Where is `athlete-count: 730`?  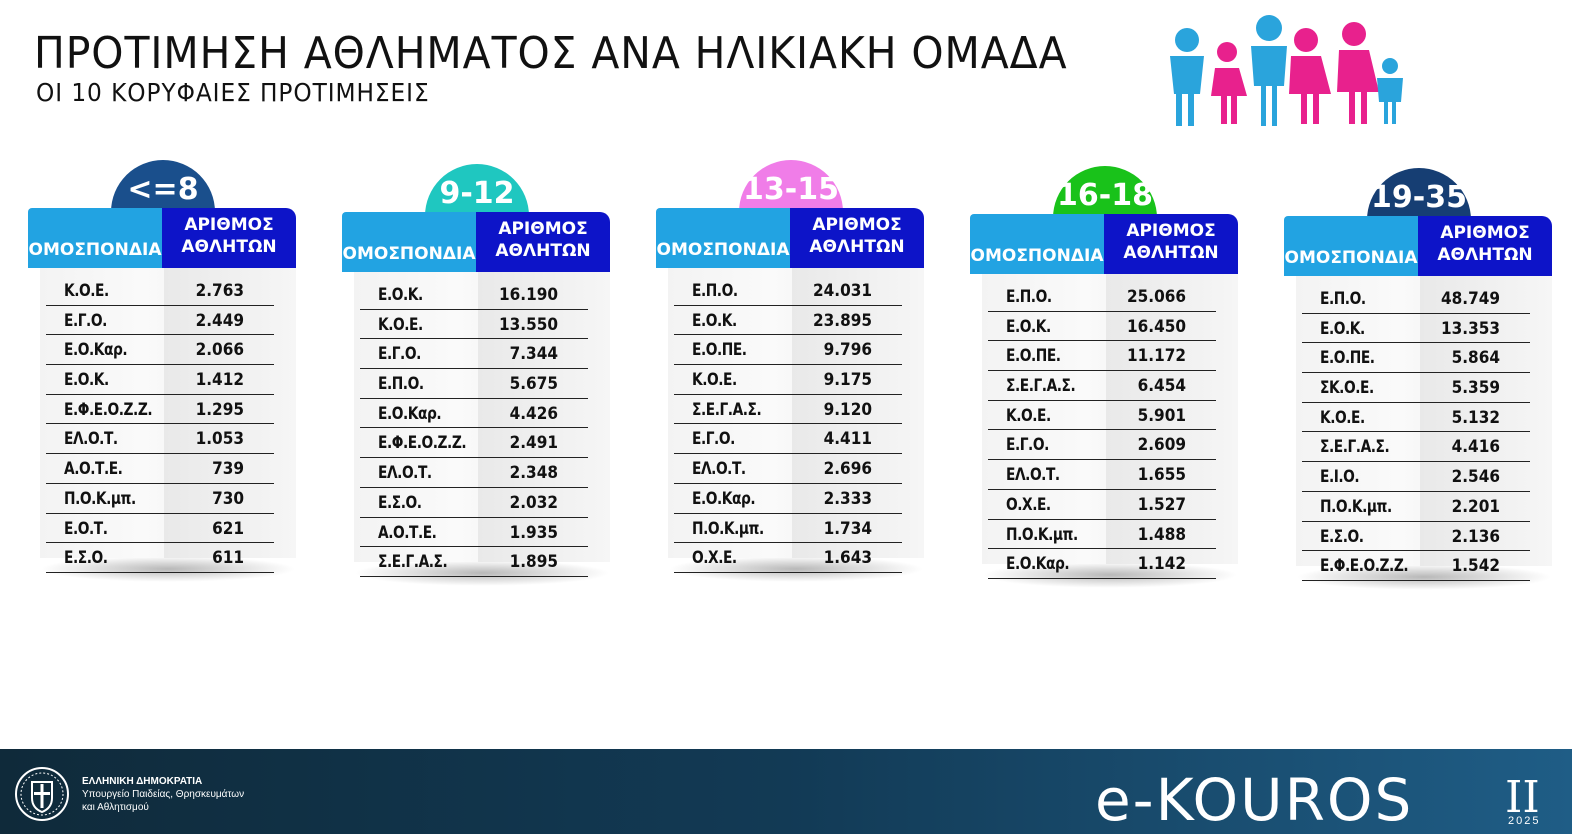
athlete-count: 730 is located at coordinates (228, 498).